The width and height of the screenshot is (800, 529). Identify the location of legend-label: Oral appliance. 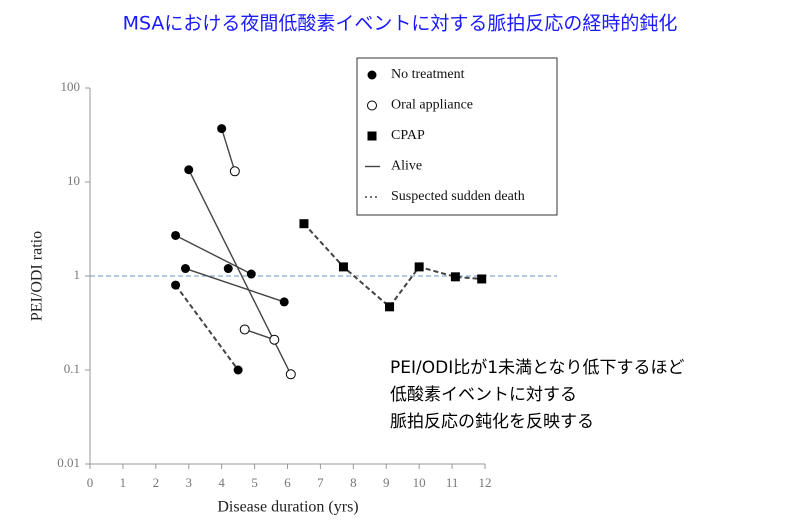
(432, 105).